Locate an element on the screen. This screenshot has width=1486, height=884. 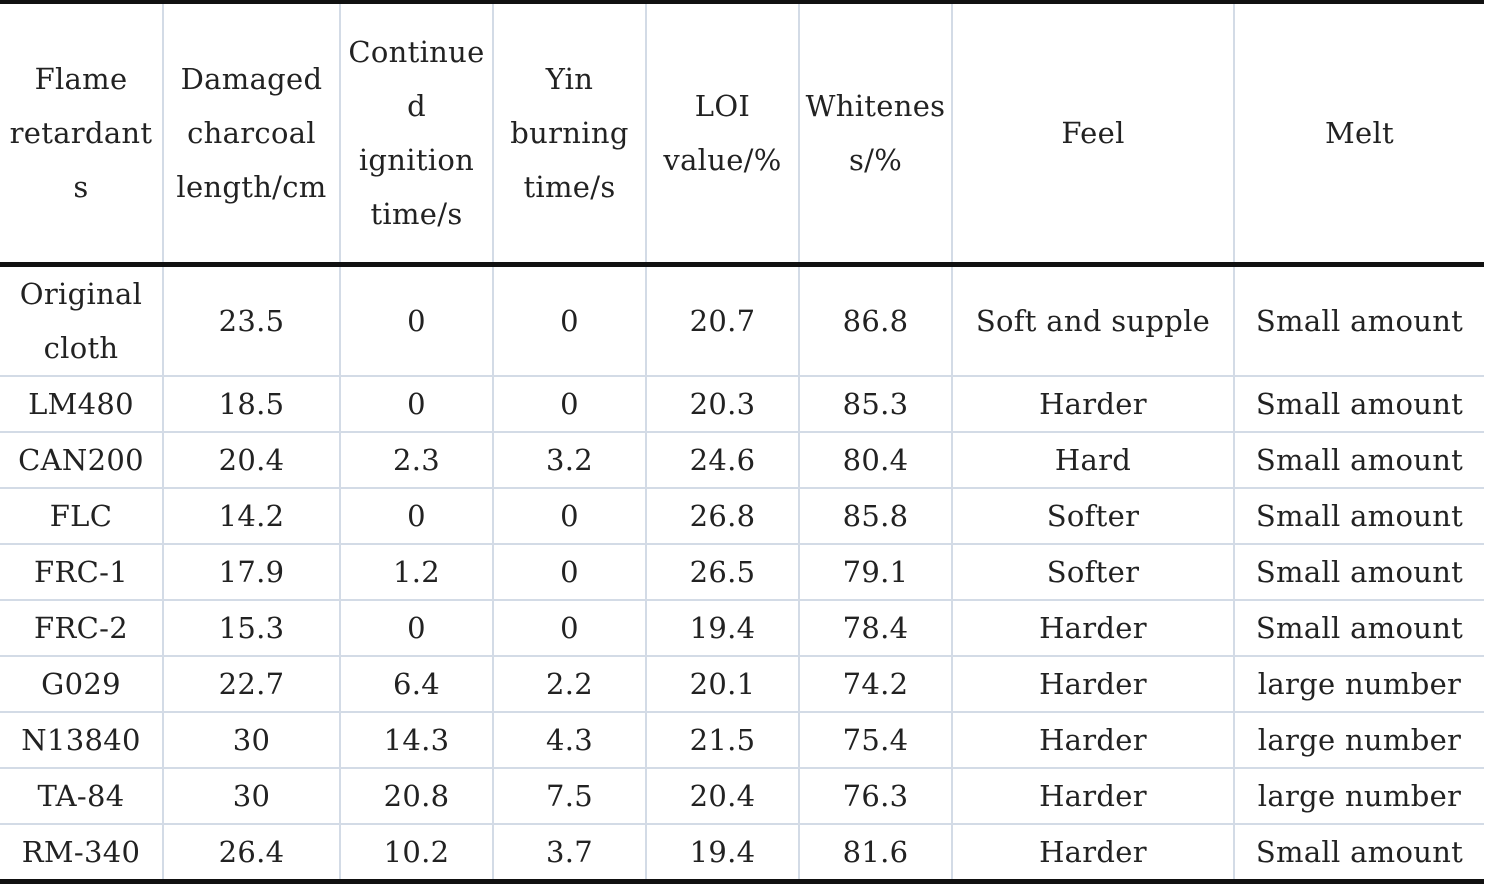
cell-loi-value: 20.4 is located at coordinates (722, 796).